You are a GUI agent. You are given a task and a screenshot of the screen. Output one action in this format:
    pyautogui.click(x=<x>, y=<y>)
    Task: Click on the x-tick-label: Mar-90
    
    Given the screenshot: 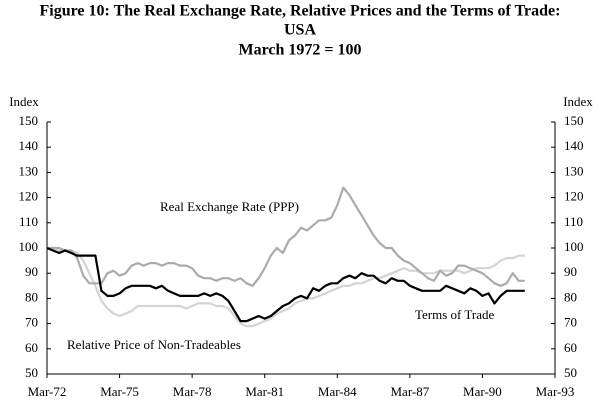 What is the action you would take?
    pyautogui.click(x=482, y=391)
    